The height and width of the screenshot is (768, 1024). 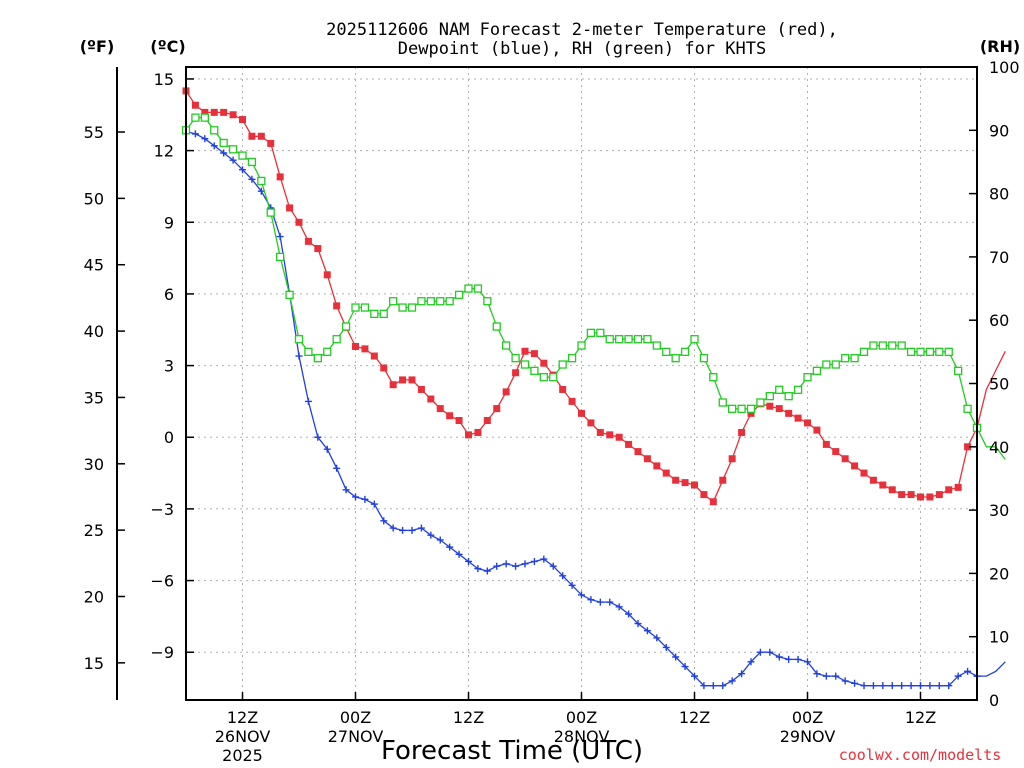 What do you see at coordinates (94, 198) in the screenshot?
I see `fahrenheit-tick-label: 50` at bounding box center [94, 198].